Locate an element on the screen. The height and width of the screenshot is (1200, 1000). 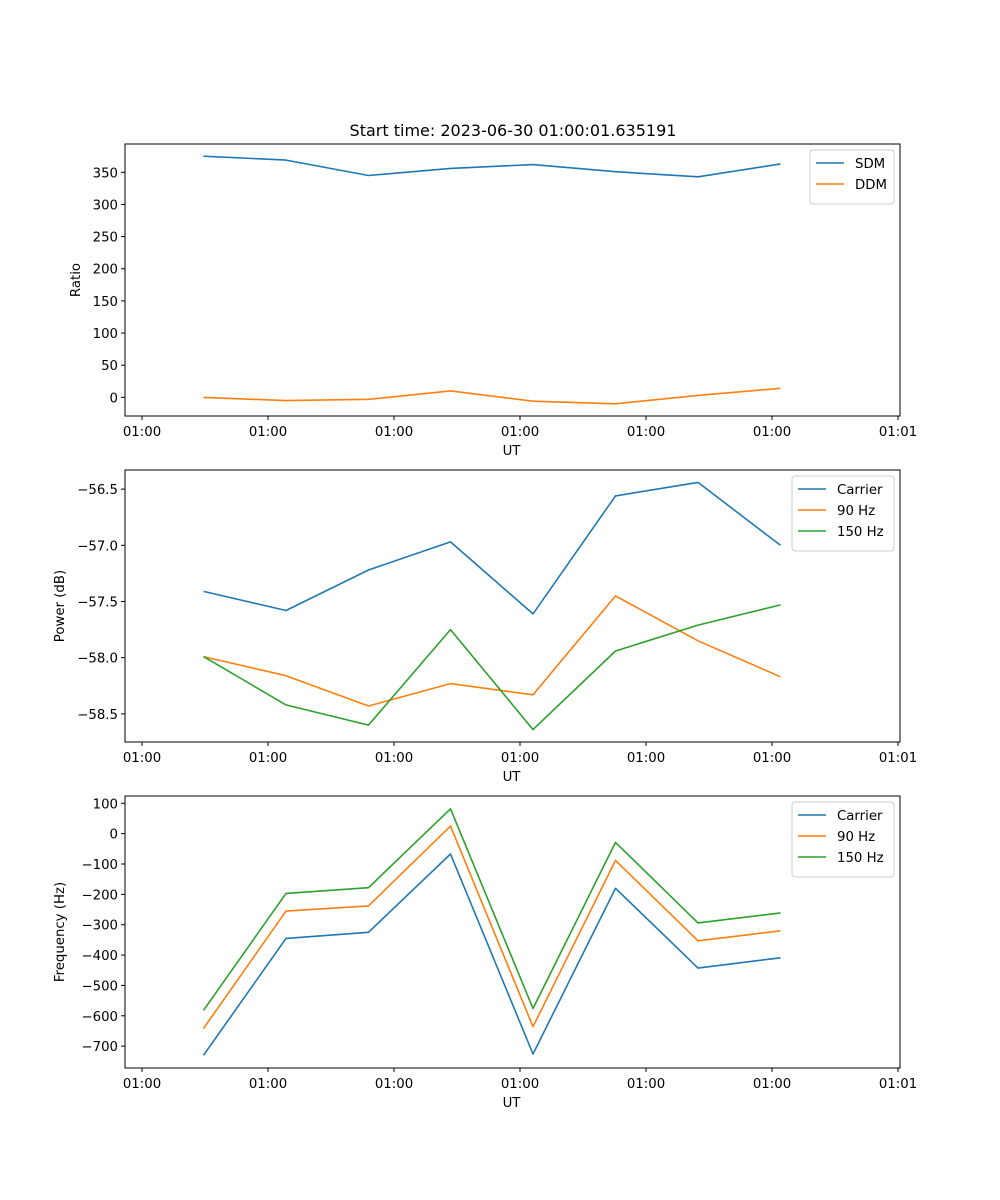
y-tick-label: −200 is located at coordinates (99, 895).